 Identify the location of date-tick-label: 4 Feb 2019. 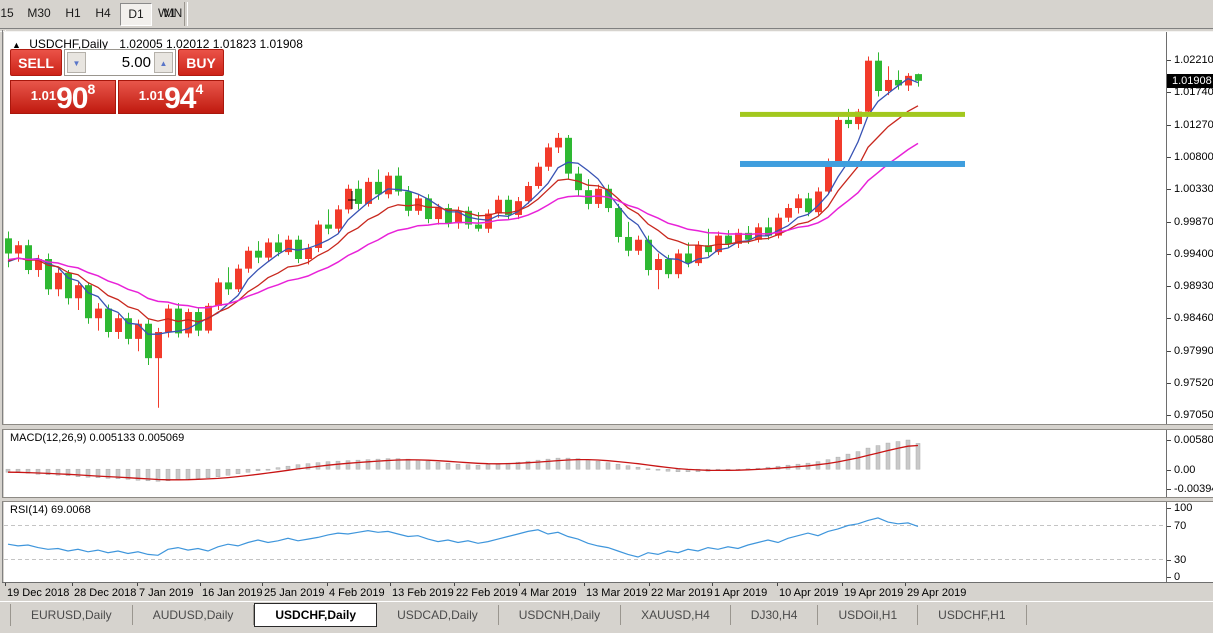
(357, 593).